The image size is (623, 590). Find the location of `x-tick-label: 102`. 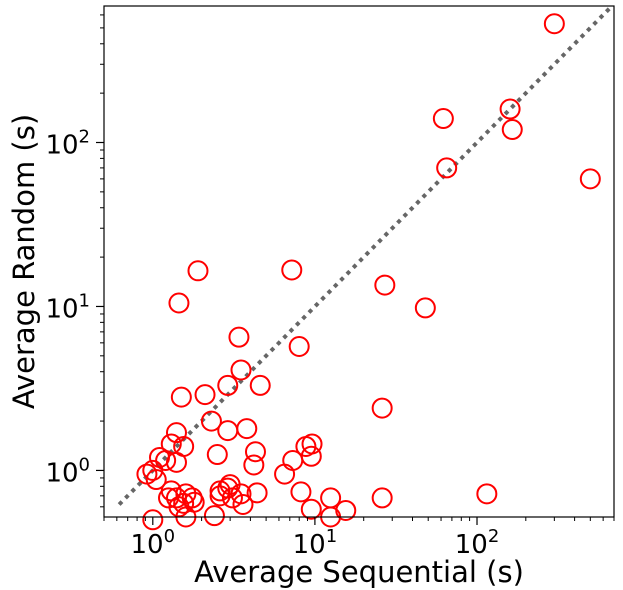

x-tick-label: 102 is located at coordinates (477, 543).